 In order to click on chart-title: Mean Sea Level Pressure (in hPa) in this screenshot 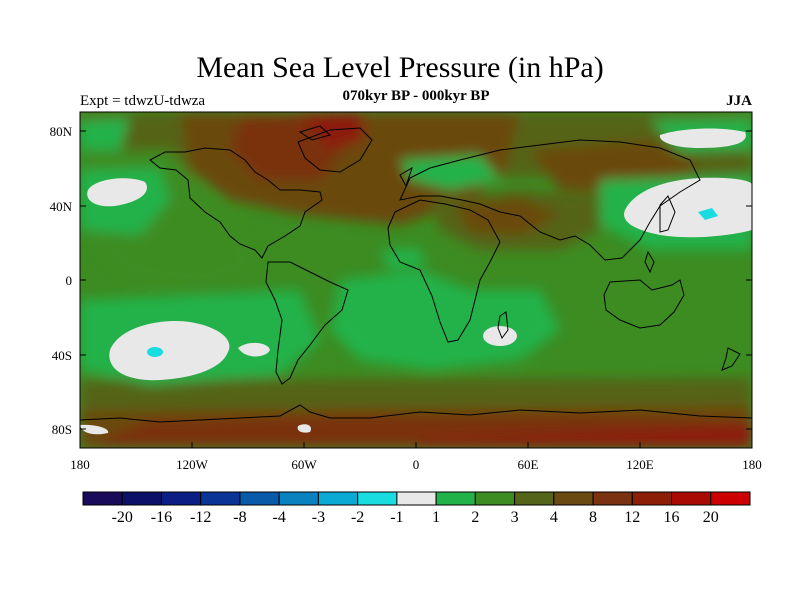, I will do `click(400, 67)`.